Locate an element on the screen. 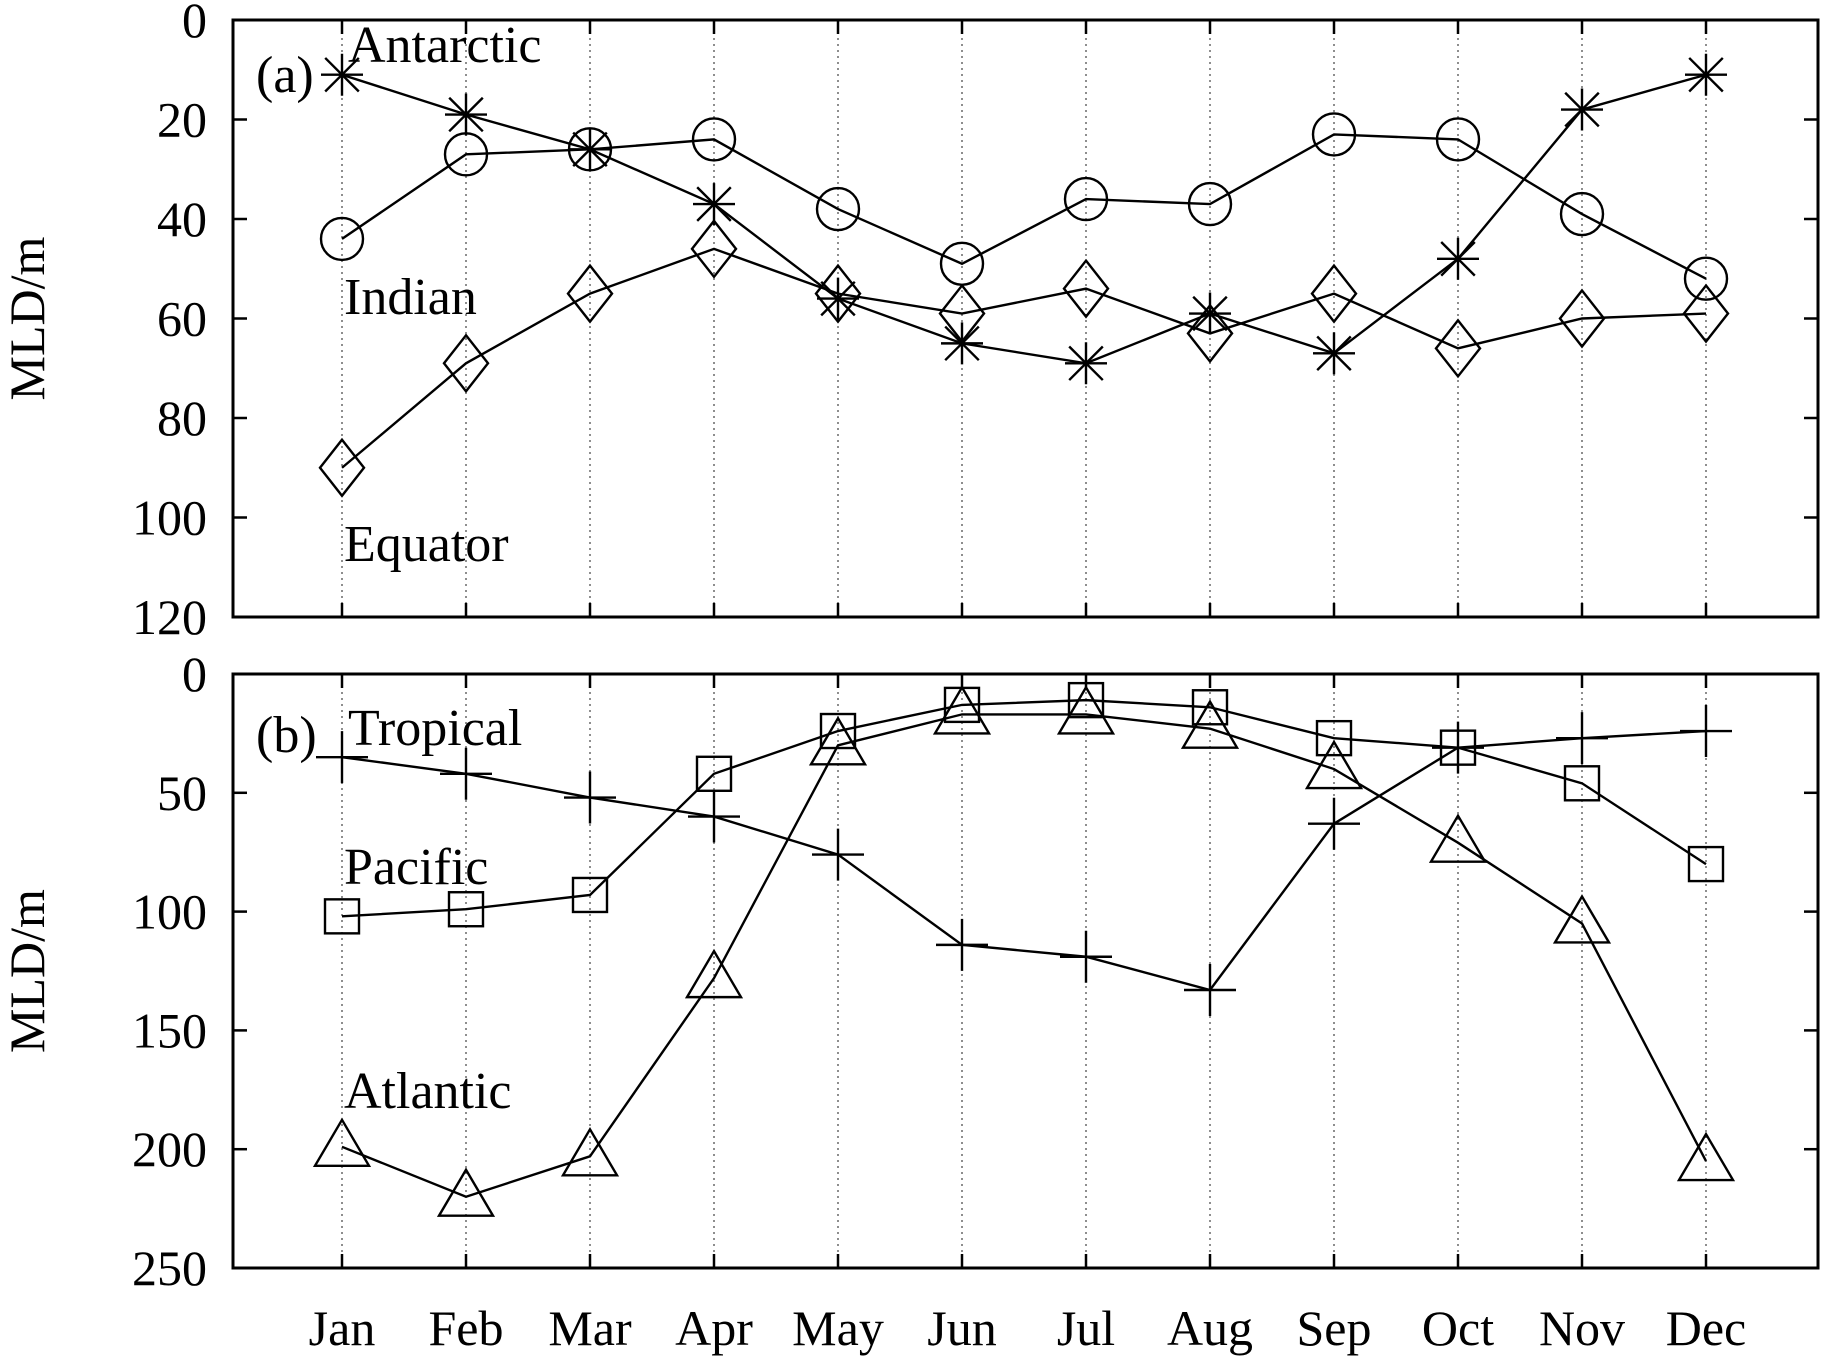  y-tick-label: 250 is located at coordinates (169, 1268).